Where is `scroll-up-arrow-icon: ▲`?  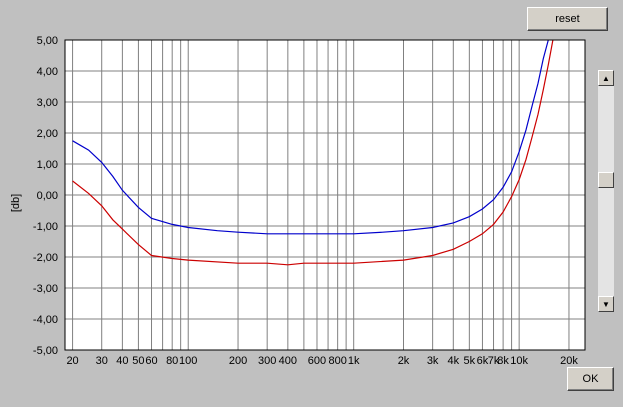 scroll-up-arrow-icon: ▲ is located at coordinates (606, 78).